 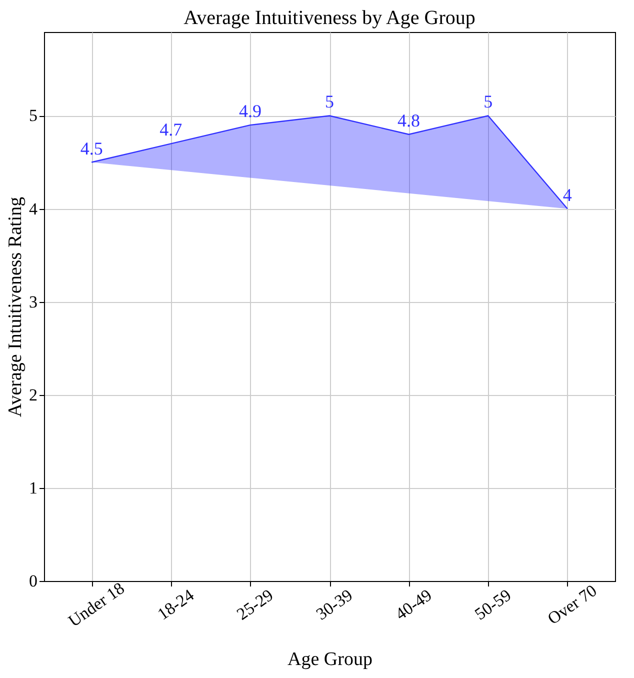 What do you see at coordinates (567, 194) in the screenshot?
I see `data-label: 4` at bounding box center [567, 194].